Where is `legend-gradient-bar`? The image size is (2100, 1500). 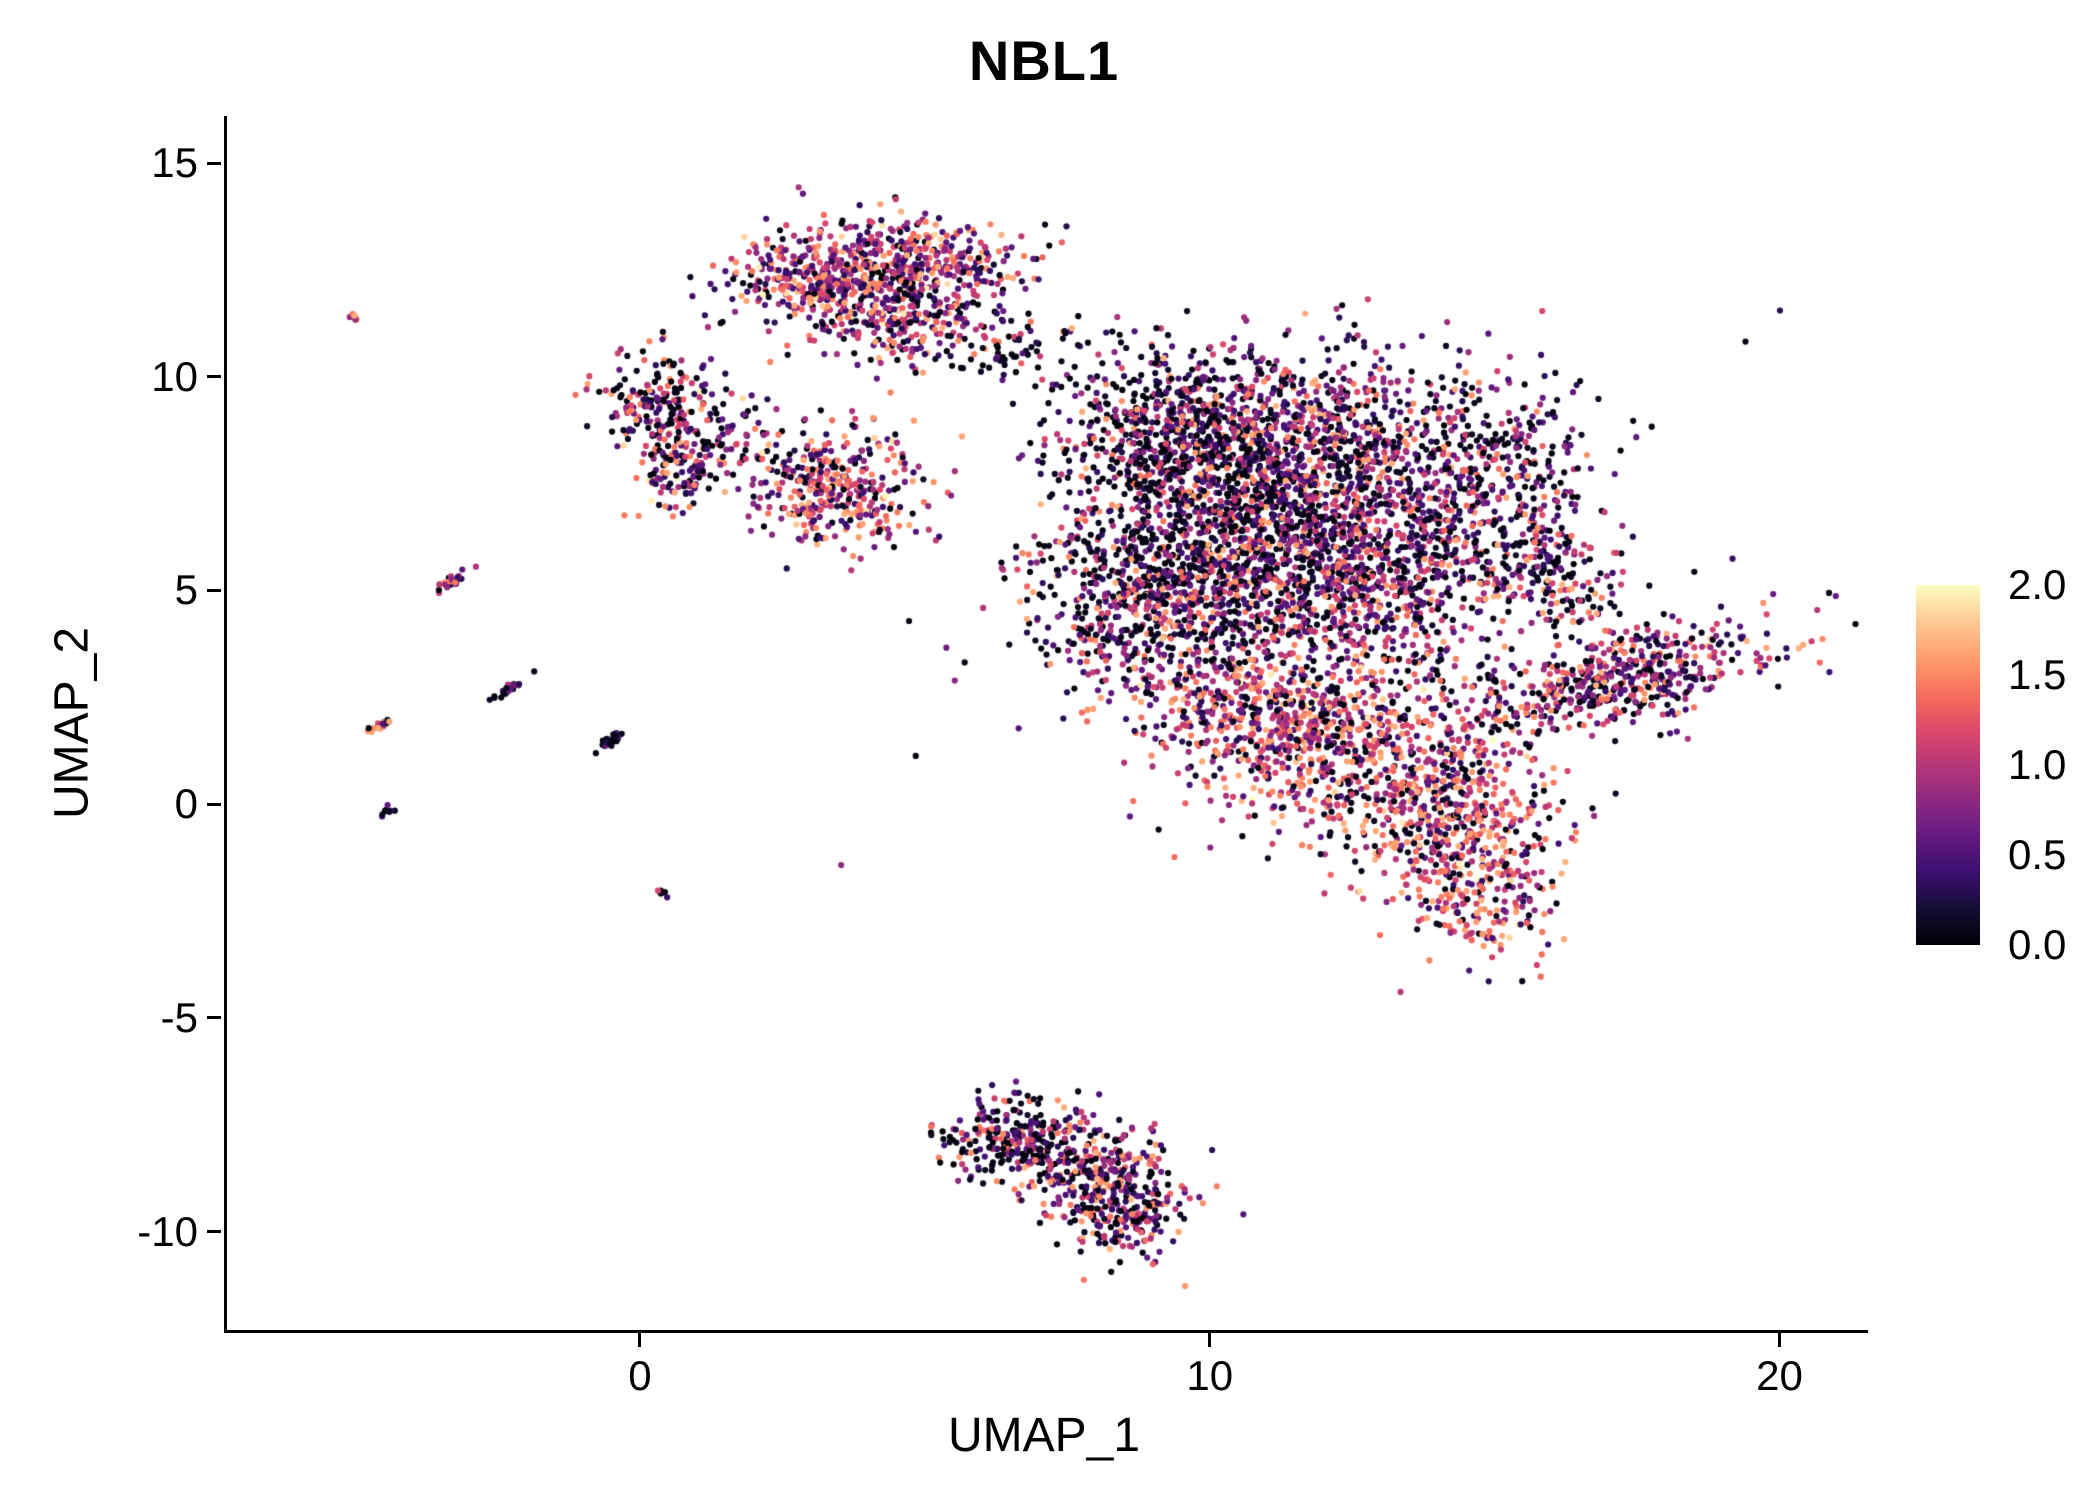 legend-gradient-bar is located at coordinates (1948, 765).